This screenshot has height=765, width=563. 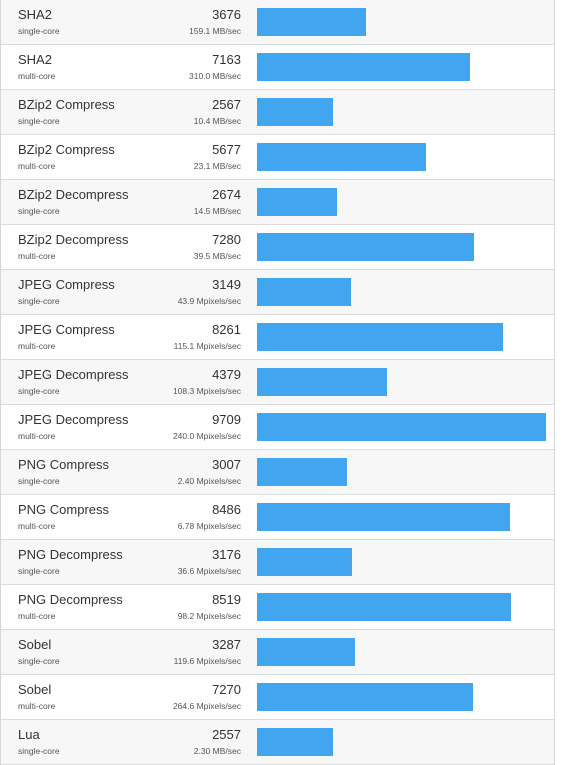 I want to click on benchmark-rate: 108.3 Mpixels/sec, so click(x=207, y=391).